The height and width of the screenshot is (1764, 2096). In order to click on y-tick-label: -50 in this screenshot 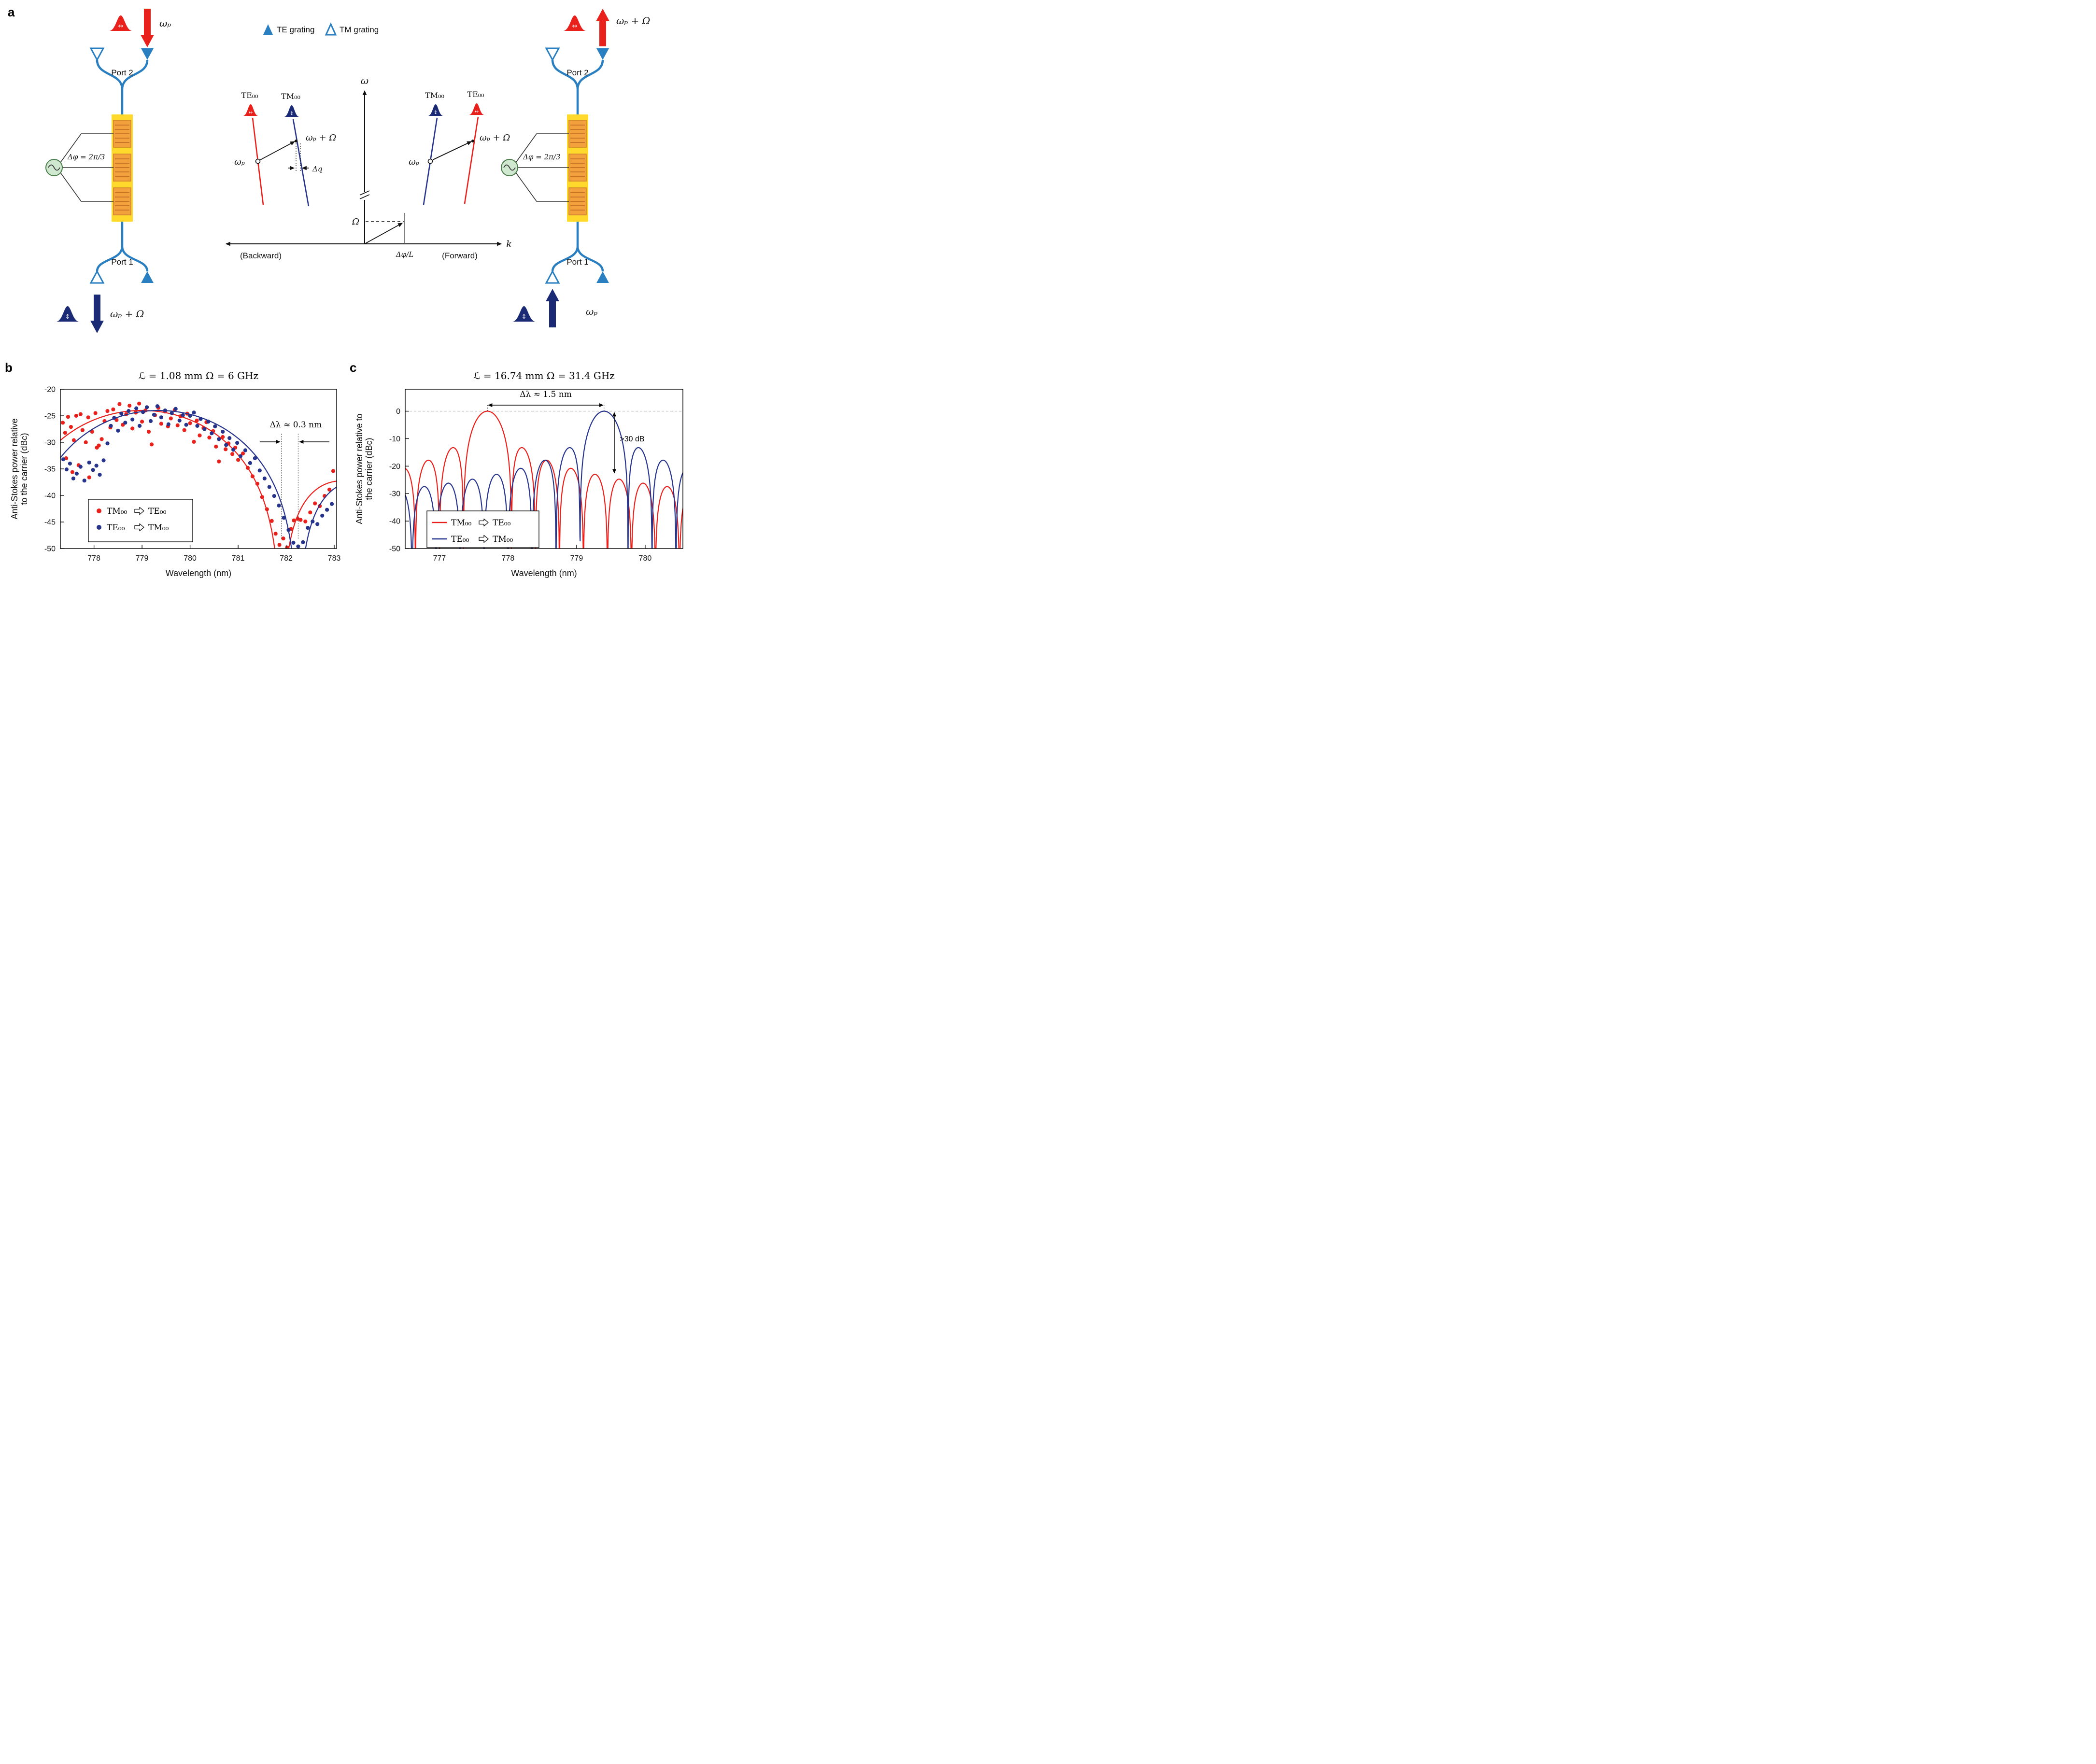, I will do `click(394, 549)`.